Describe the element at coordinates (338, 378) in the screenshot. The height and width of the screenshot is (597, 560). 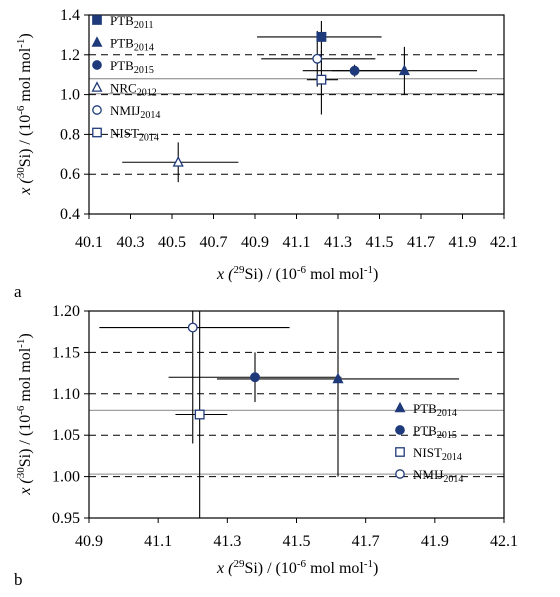
I see `point-ptb2014` at that location.